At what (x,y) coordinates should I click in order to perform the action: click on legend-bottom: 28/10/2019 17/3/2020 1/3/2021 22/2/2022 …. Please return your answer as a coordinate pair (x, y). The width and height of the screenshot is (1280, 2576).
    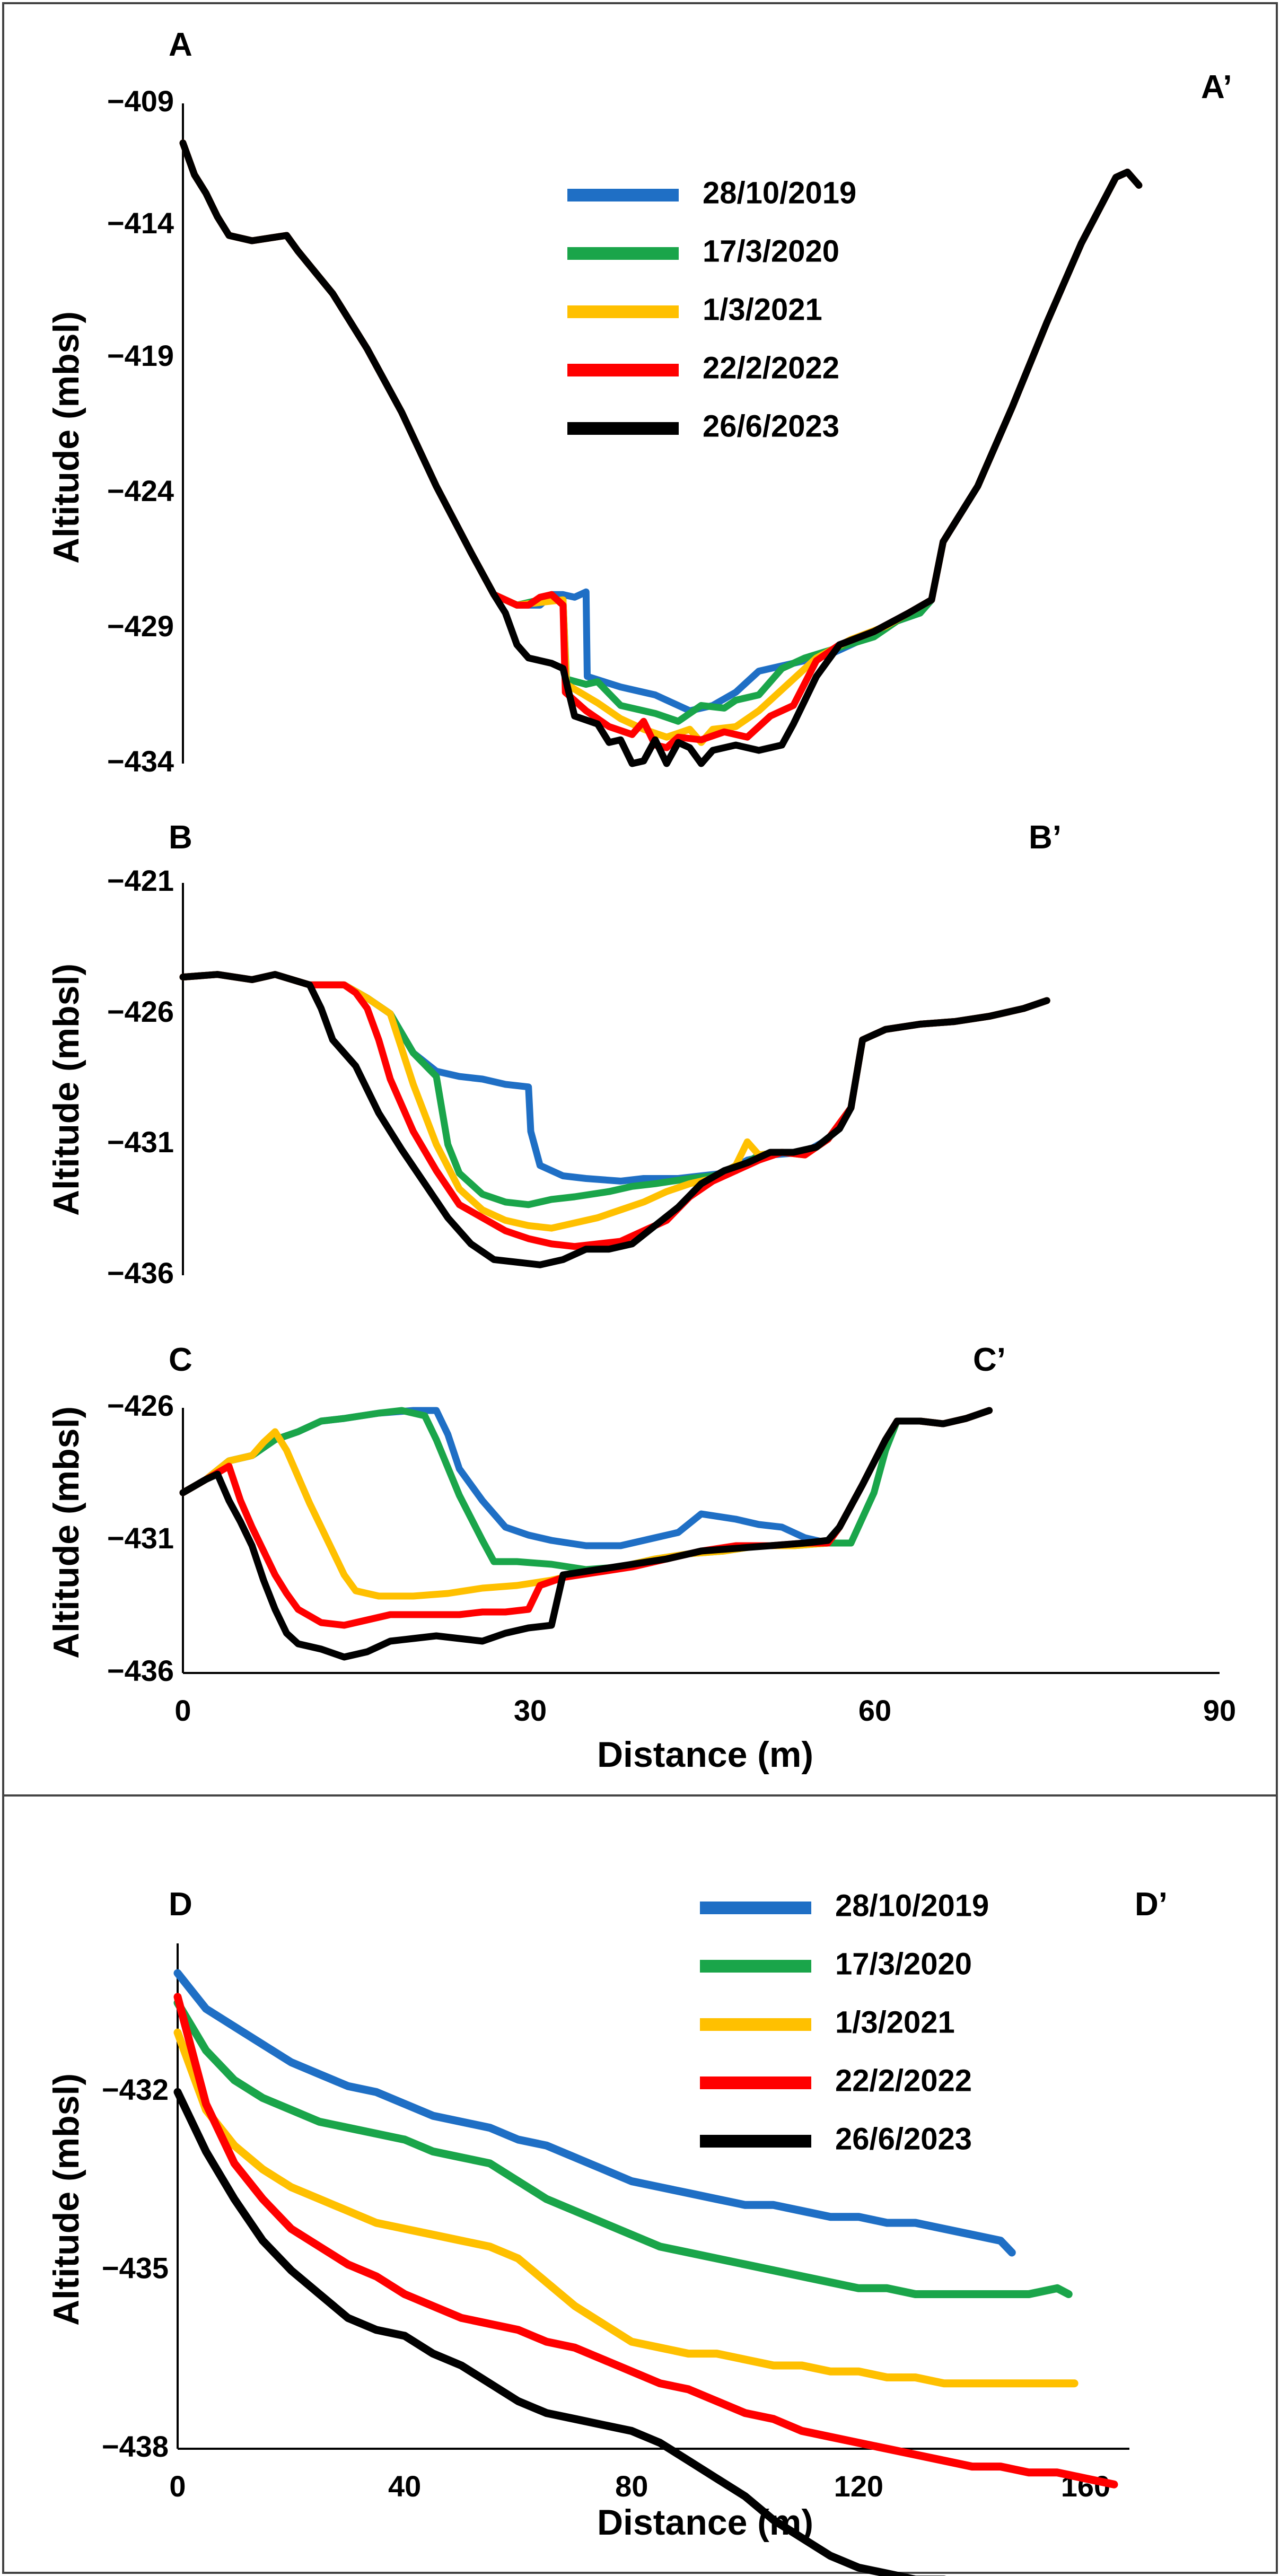
    Looking at the image, I should click on (845, 2022).